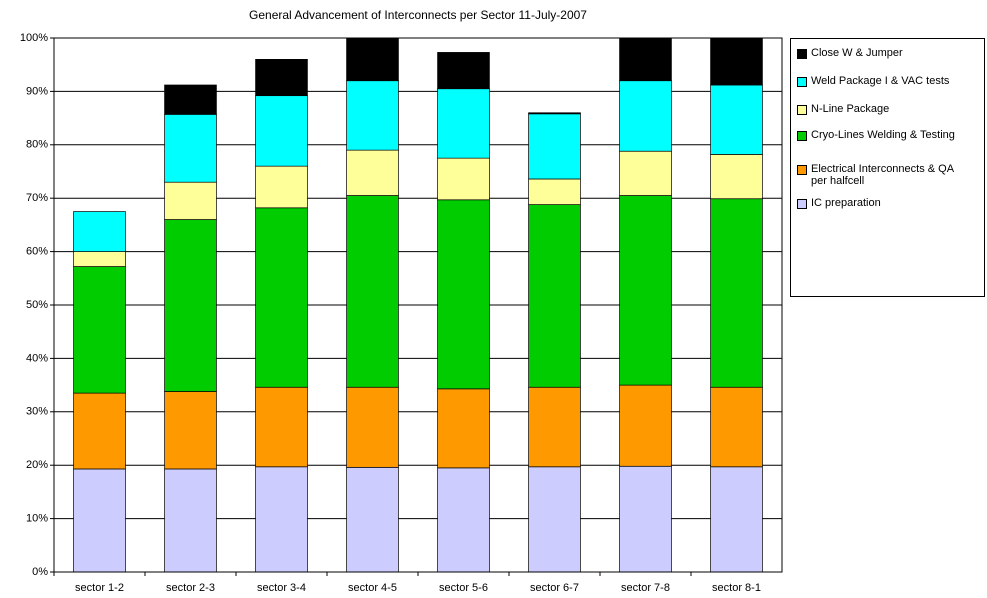 The height and width of the screenshot is (598, 987). I want to click on legend-item: Cryo-Lines Welding & Testing, so click(887, 135).